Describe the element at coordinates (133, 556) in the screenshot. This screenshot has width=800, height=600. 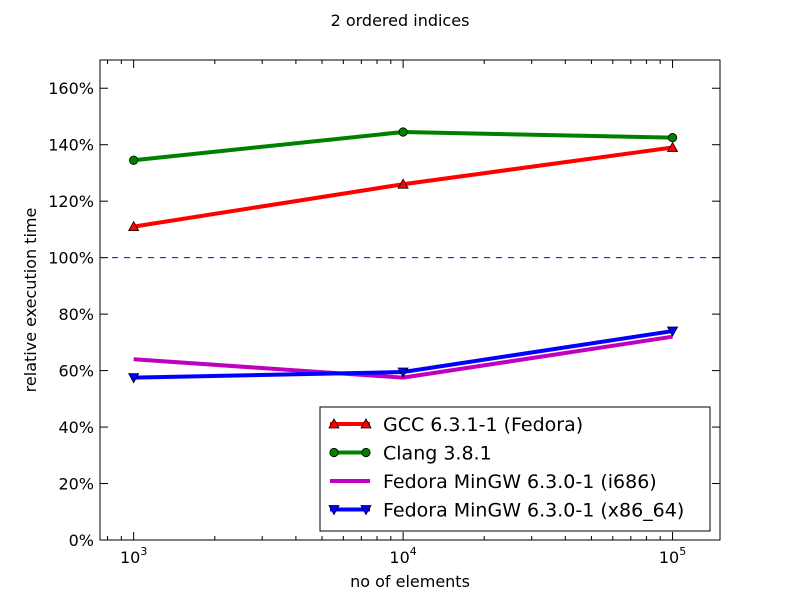
I see `x-tick-label: 10³` at that location.